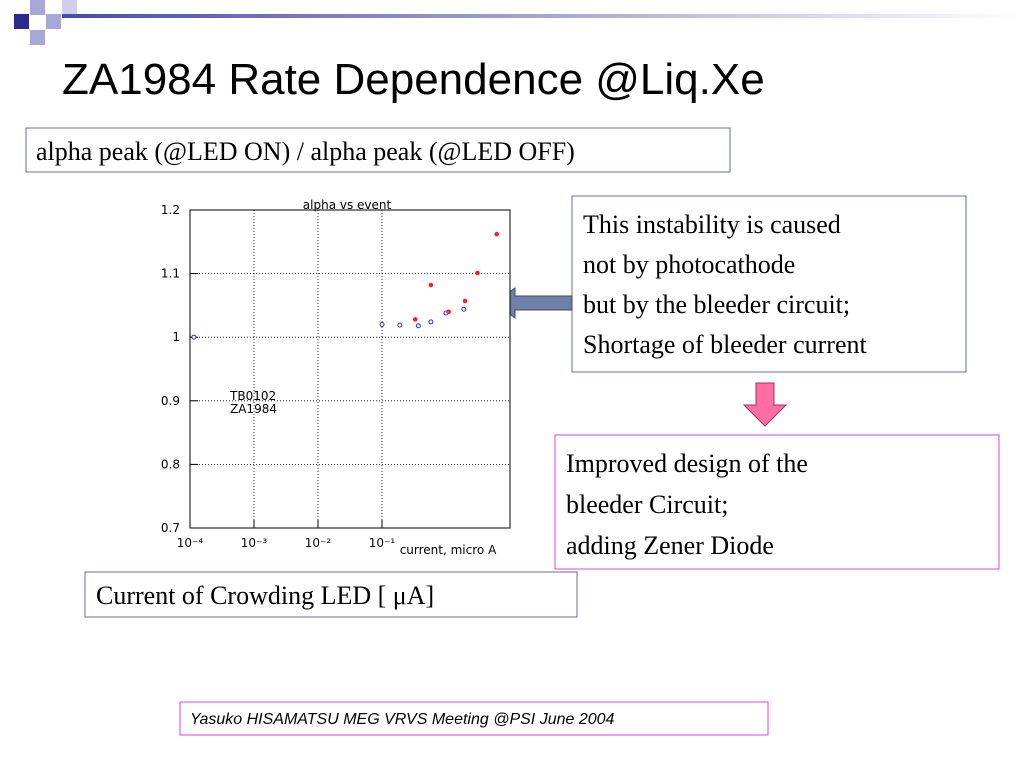 Image resolution: width=1024 pixels, height=768 pixels. What do you see at coordinates (252, 396) in the screenshot?
I see `legend-entry: TB0102` at bounding box center [252, 396].